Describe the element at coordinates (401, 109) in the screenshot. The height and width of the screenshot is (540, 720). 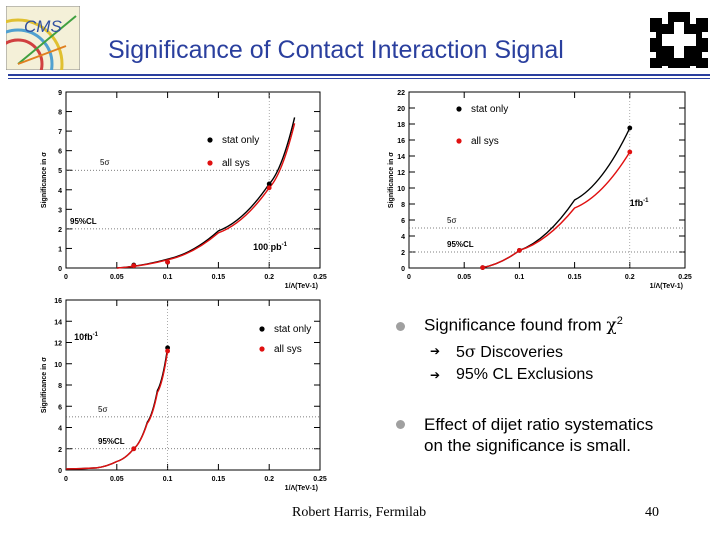
I see `y-tick-label: 20` at that location.